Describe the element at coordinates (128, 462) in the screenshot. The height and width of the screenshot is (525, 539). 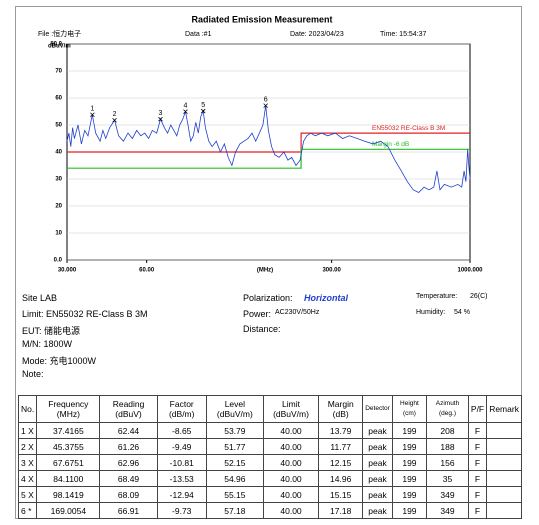
I see `table-cell: 62.96` at that location.